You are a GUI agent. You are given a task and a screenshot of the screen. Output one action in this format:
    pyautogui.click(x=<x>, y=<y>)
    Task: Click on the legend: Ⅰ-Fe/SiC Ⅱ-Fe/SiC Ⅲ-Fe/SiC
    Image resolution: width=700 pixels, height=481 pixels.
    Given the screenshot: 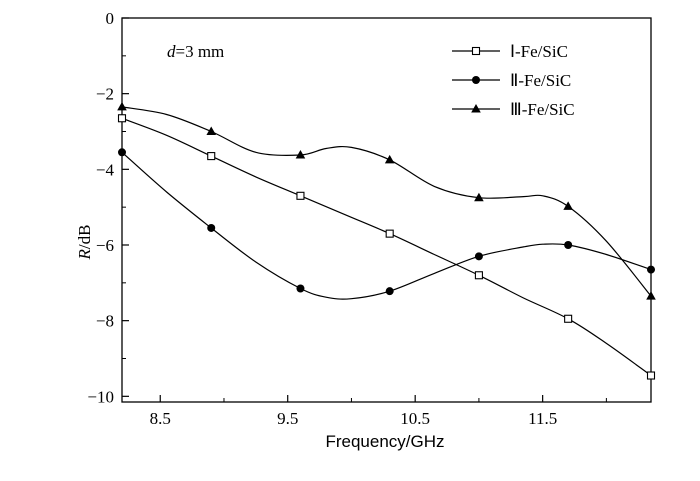 What is the action you would take?
    pyautogui.click(x=513, y=80)
    